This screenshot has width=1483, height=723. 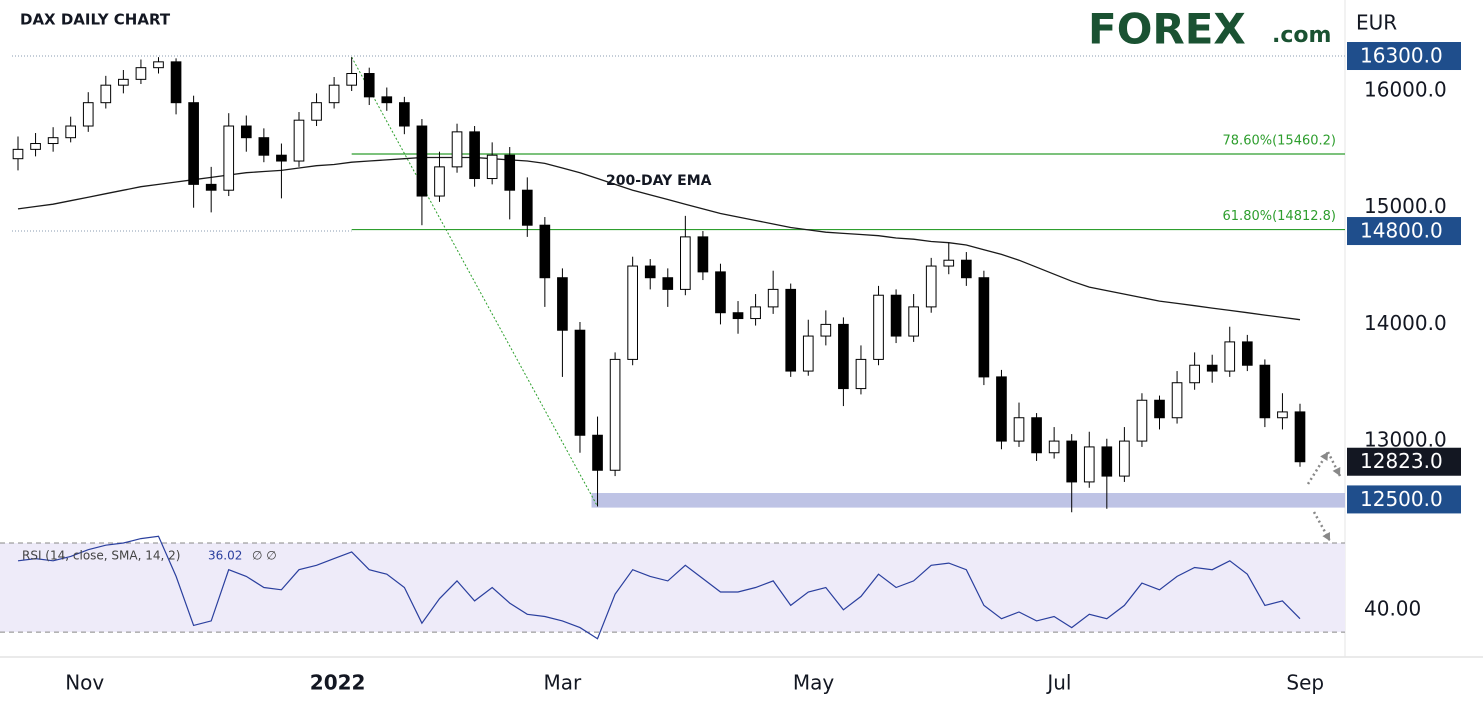 I want to click on rsi-pane, so click(x=659, y=587).